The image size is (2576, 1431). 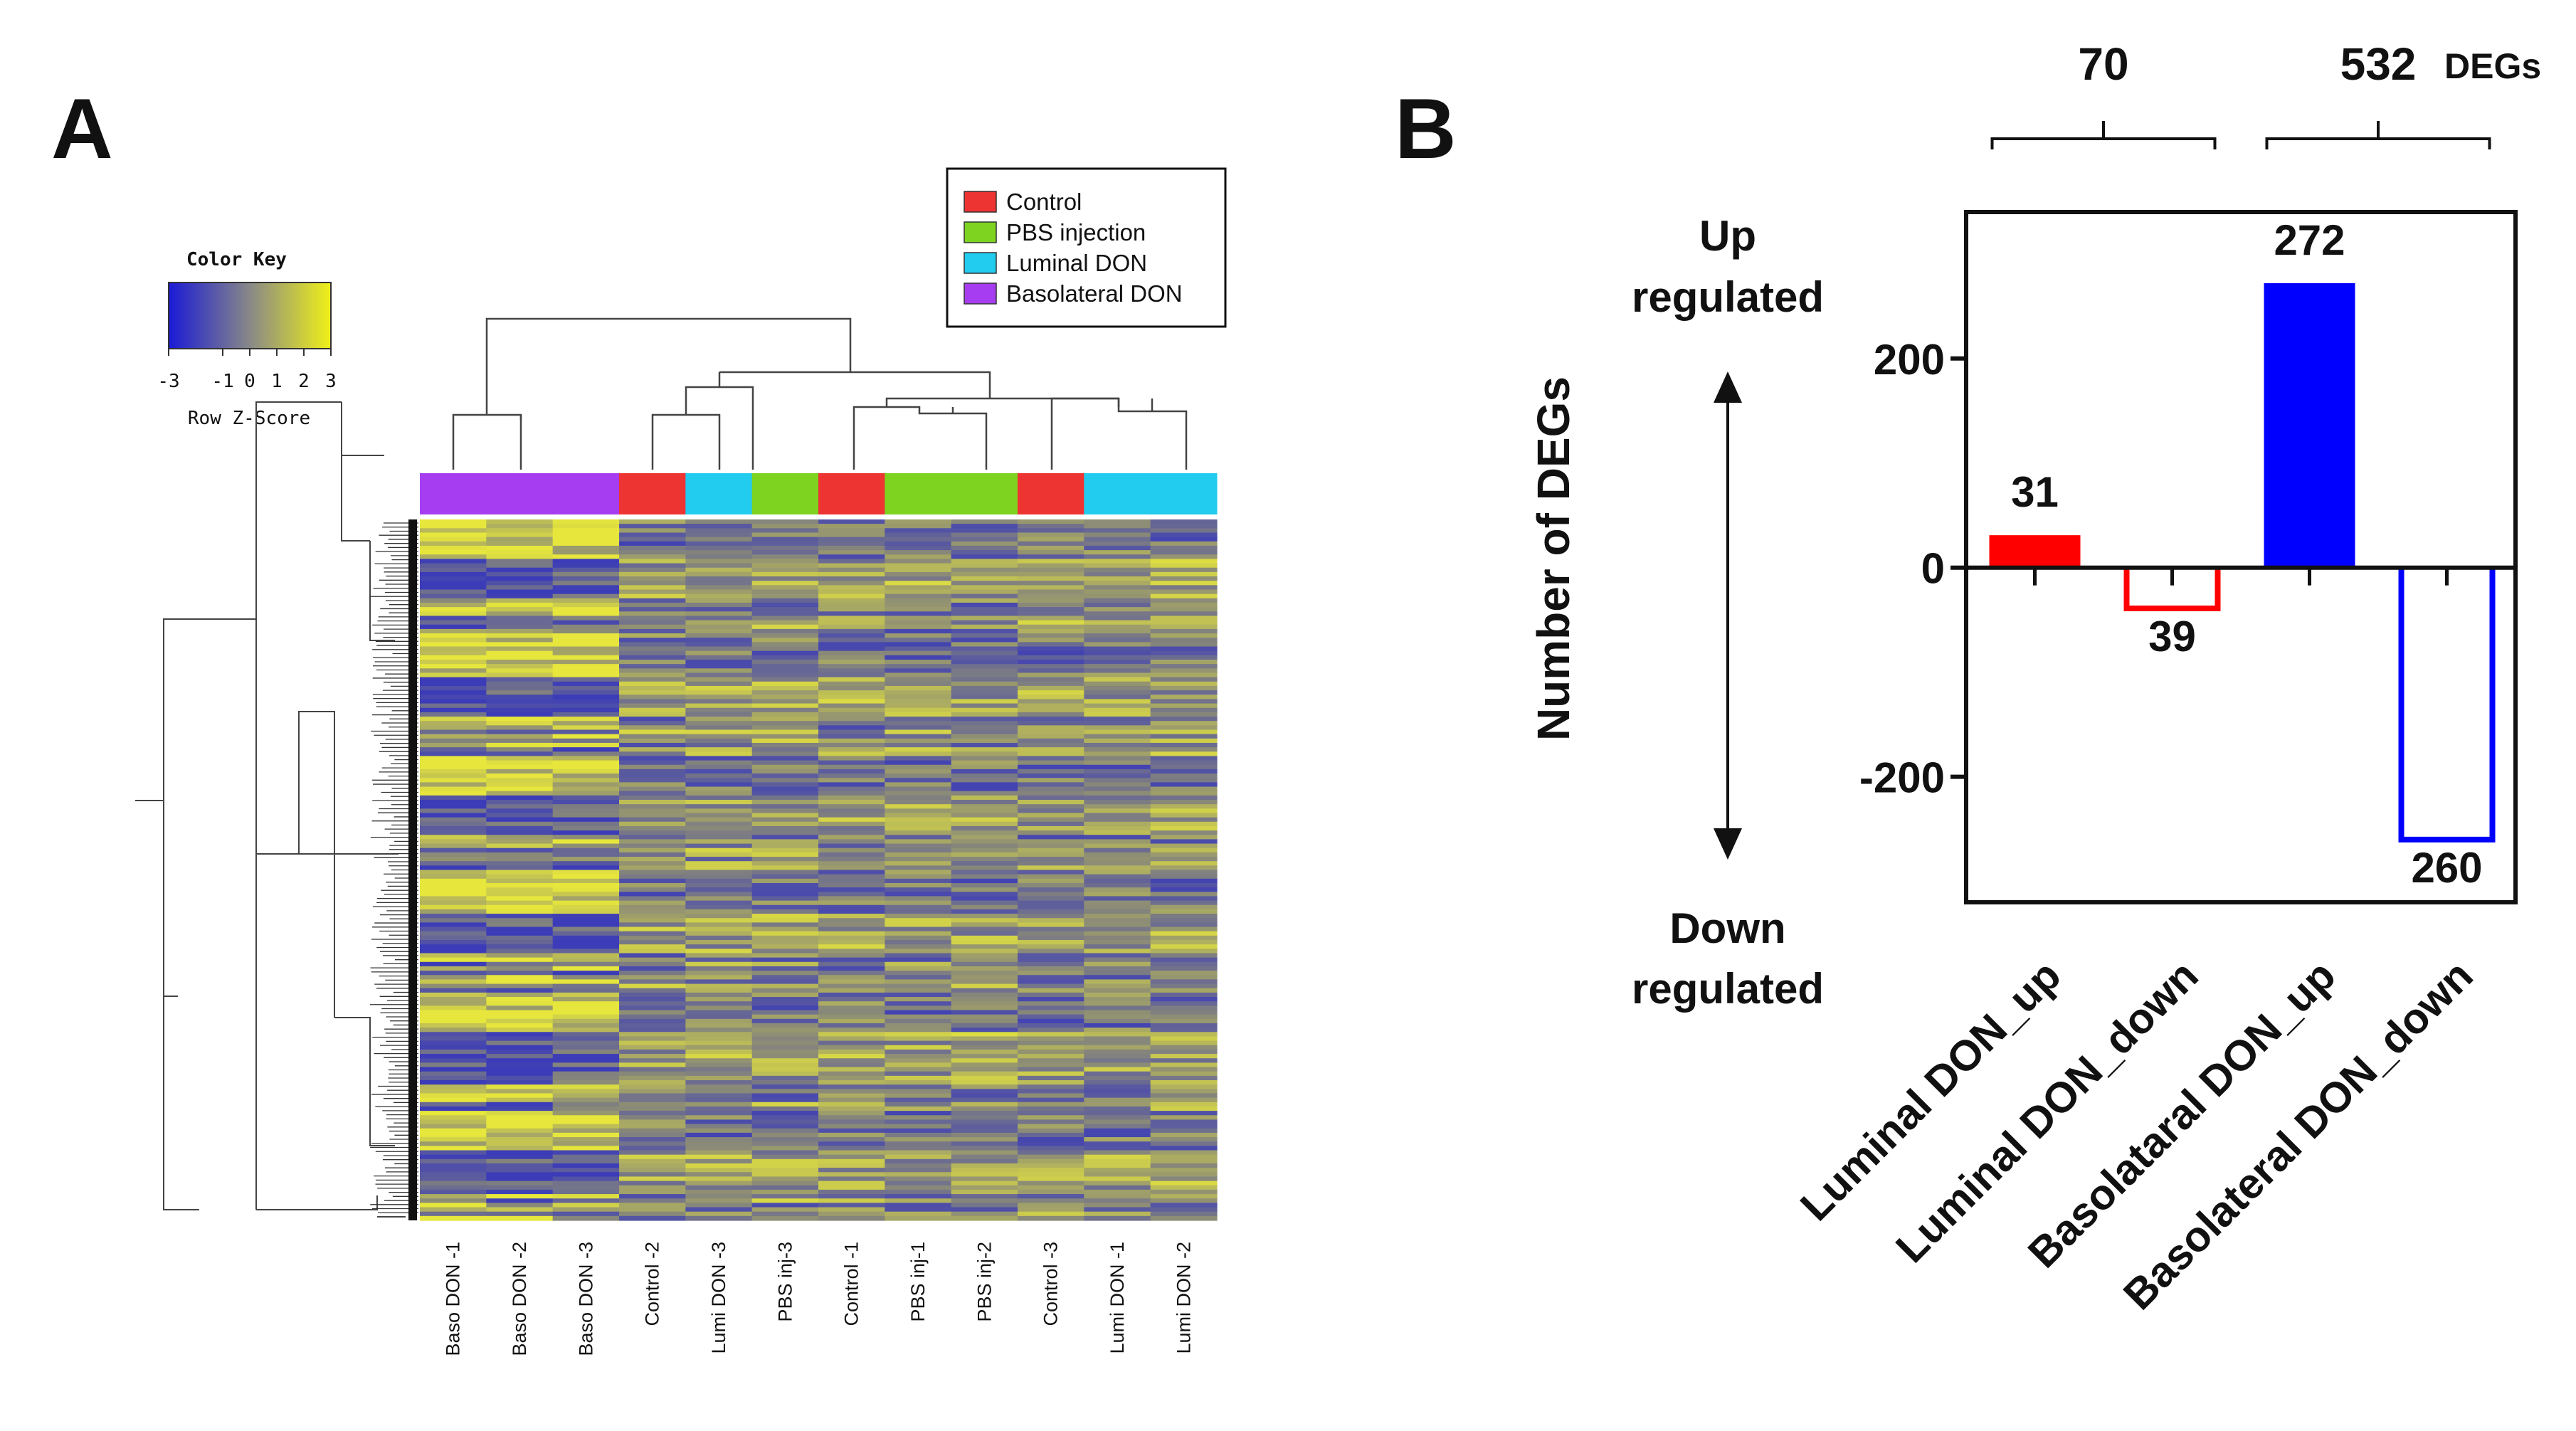 I want to click on group-total-label: 70, so click(x=2103, y=64).